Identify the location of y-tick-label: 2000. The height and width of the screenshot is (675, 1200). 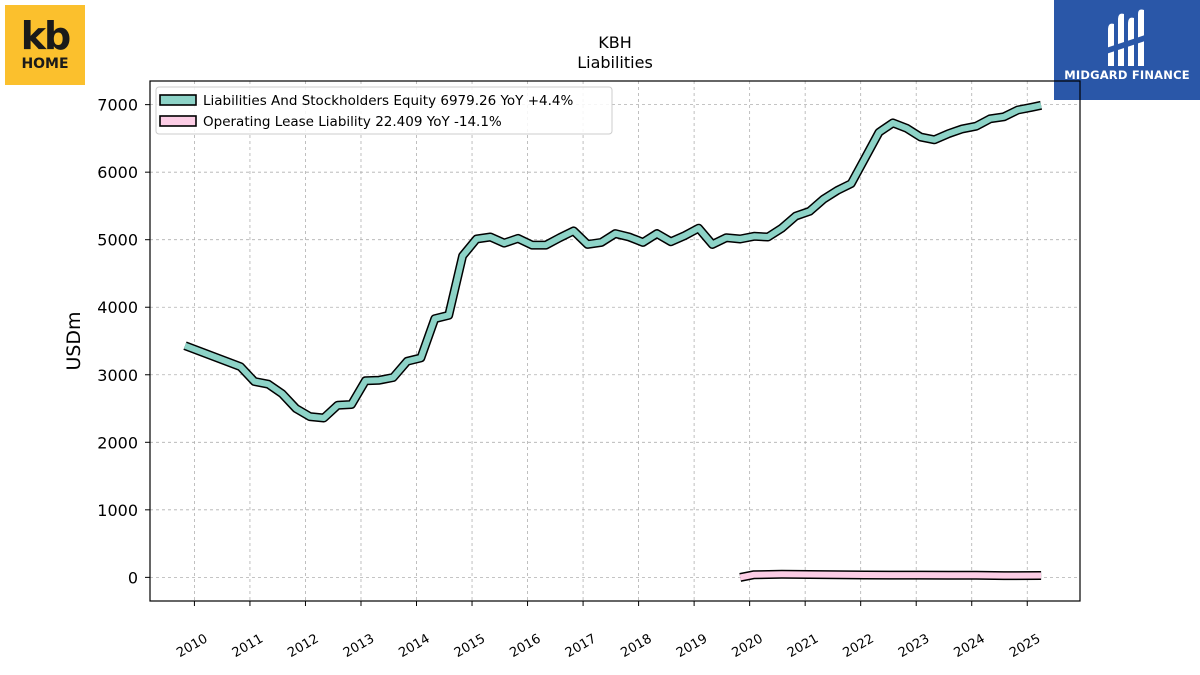
(117, 442).